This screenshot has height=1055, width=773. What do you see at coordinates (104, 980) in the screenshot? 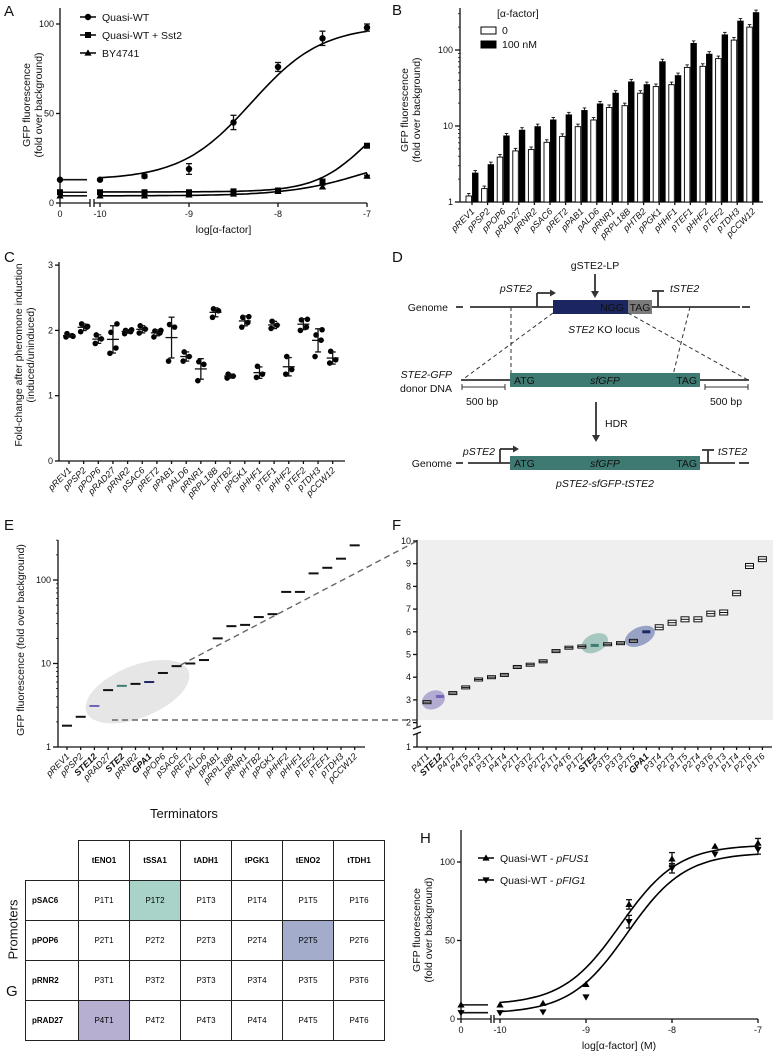
I see `table-cell: P3T1` at bounding box center [104, 980].